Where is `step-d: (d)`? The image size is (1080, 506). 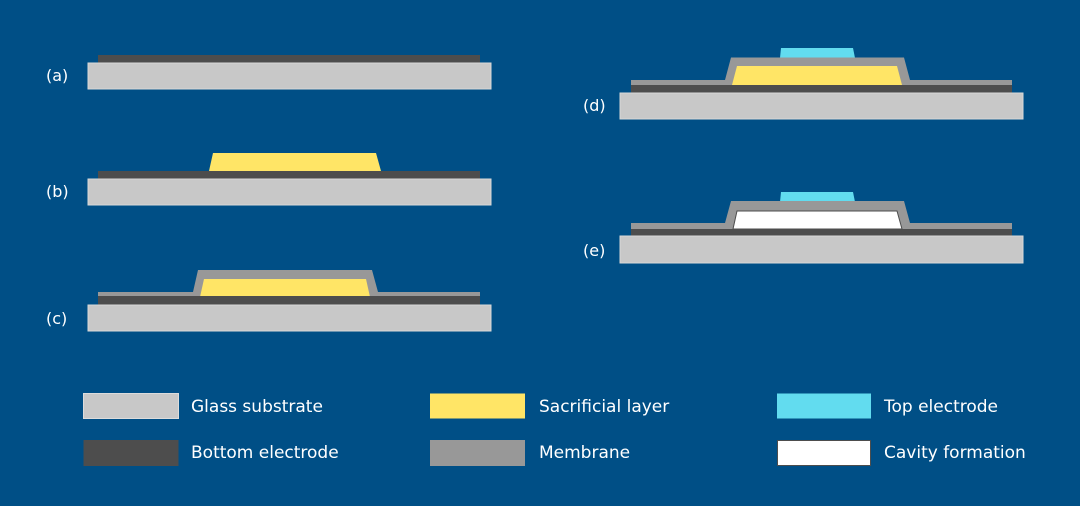
step-d: (d) is located at coordinates (803, 84).